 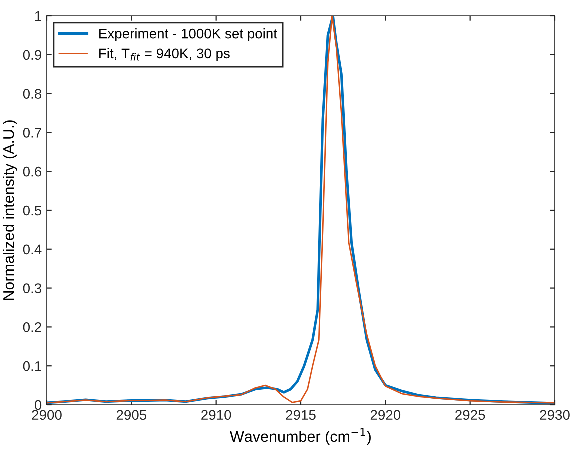 I want to click on x-axis-title: Wavenumber (cm$^{−1}$), so click(x=300, y=437).